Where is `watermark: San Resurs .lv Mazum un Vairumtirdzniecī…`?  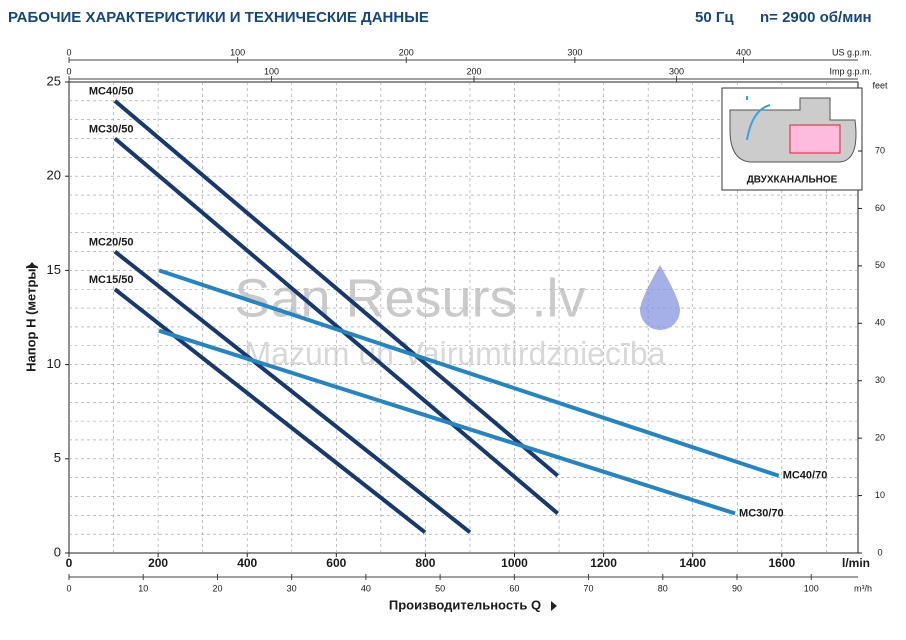
watermark: San Resurs .lv Mazum un Vairumtirdzniecī… is located at coordinates (457, 318).